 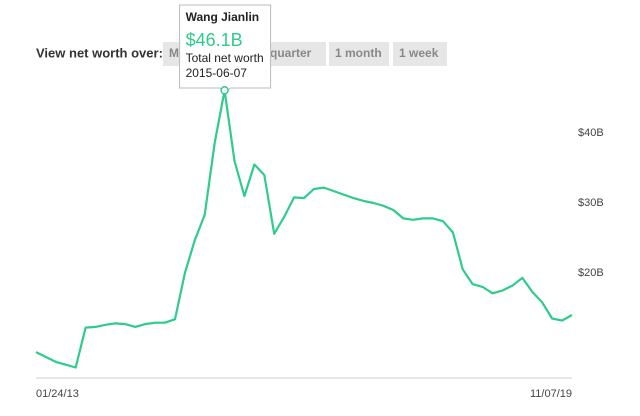 I want to click on tooltip-date: 2015-06-07, so click(x=217, y=73).